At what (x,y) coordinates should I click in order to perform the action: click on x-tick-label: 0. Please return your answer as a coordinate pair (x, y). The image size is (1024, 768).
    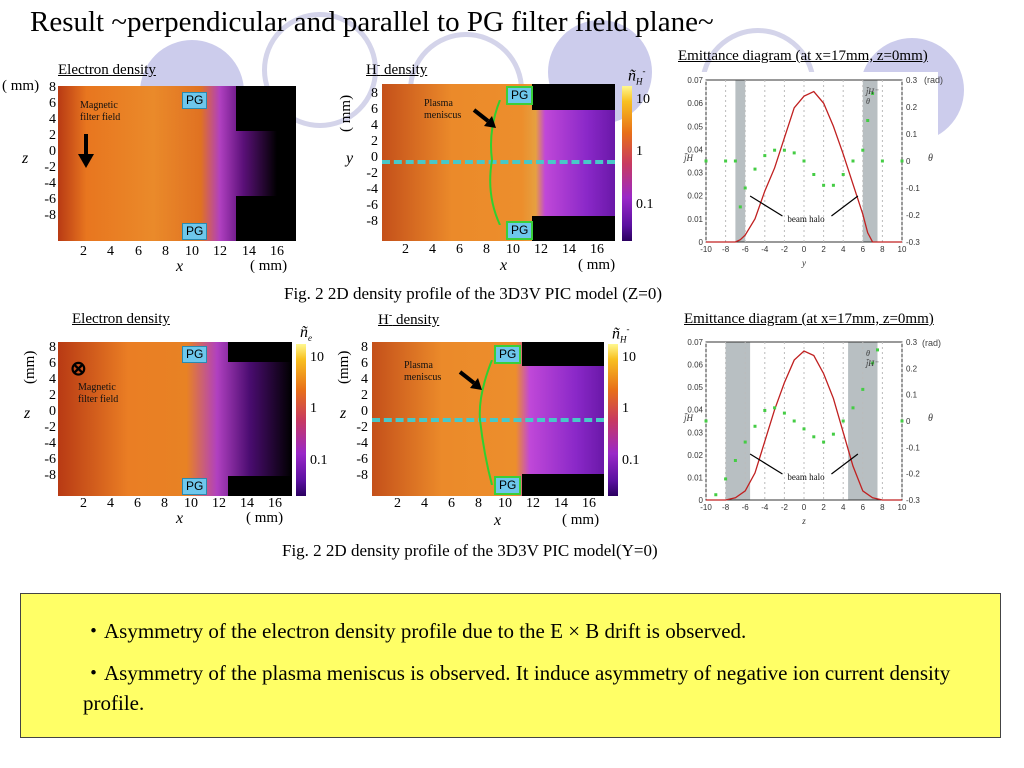
    Looking at the image, I should click on (804, 507).